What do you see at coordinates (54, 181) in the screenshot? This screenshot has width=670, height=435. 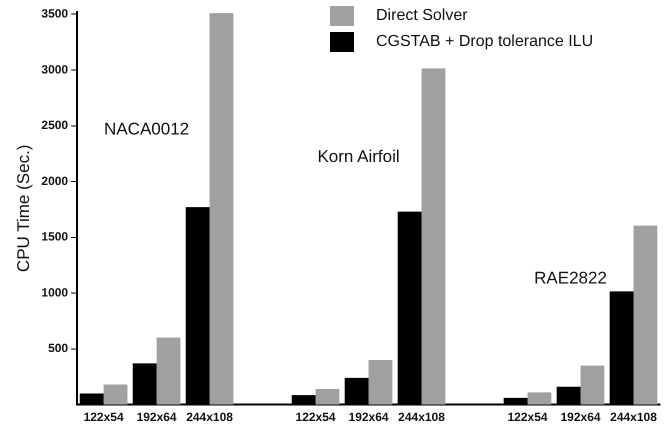 I see `y-tick-label: 2000` at bounding box center [54, 181].